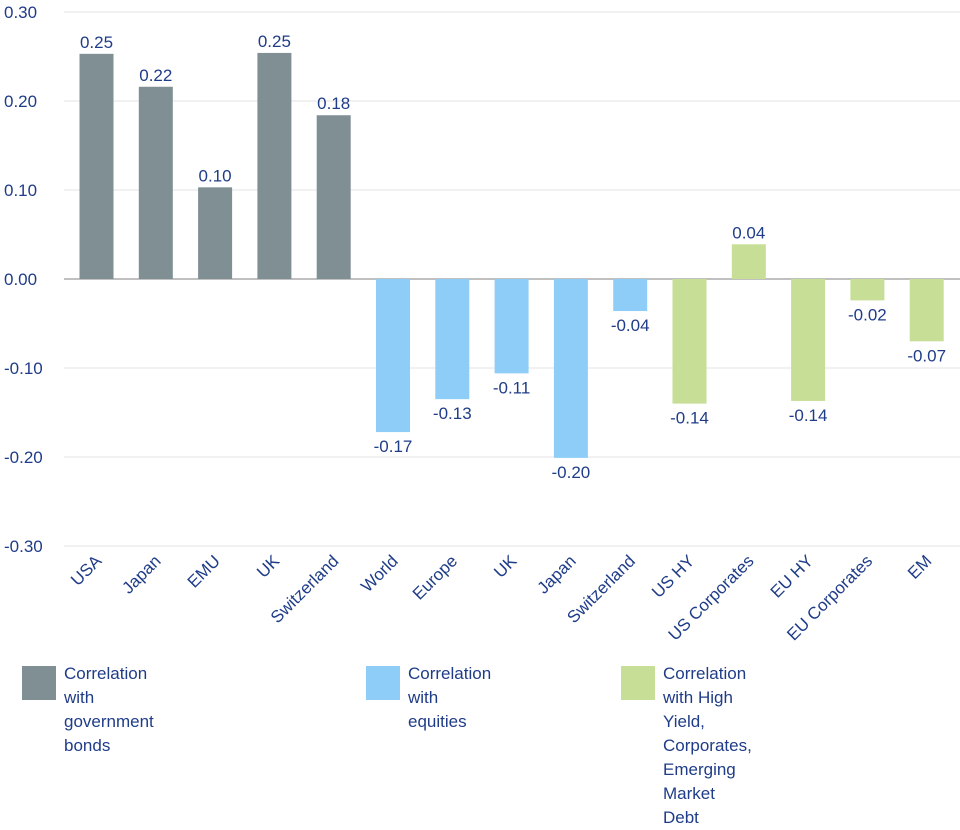 The width and height of the screenshot is (960, 830). What do you see at coordinates (452, 339) in the screenshot?
I see `bar-europe` at bounding box center [452, 339].